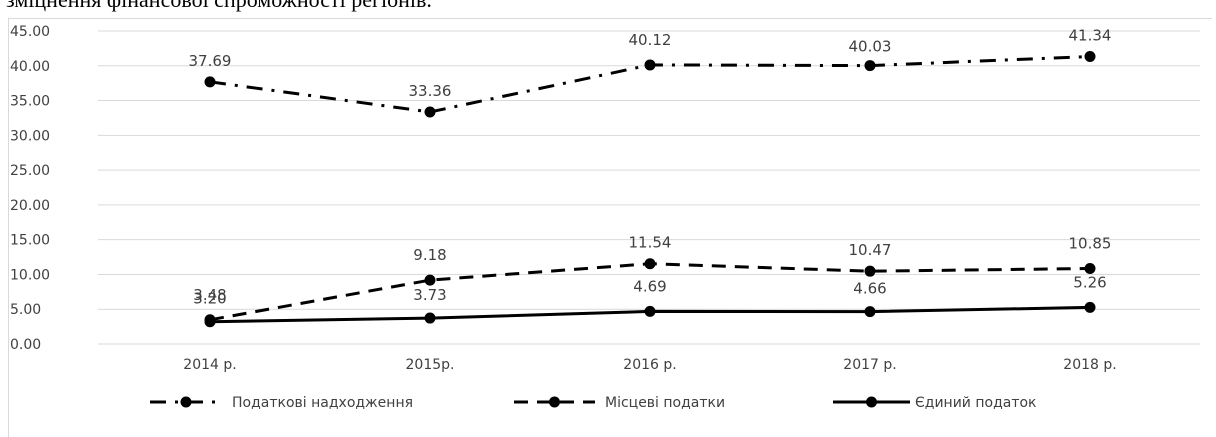 This screenshot has height=437, width=1216. I want to click on legend-label: Єдиний податок, so click(976, 403).